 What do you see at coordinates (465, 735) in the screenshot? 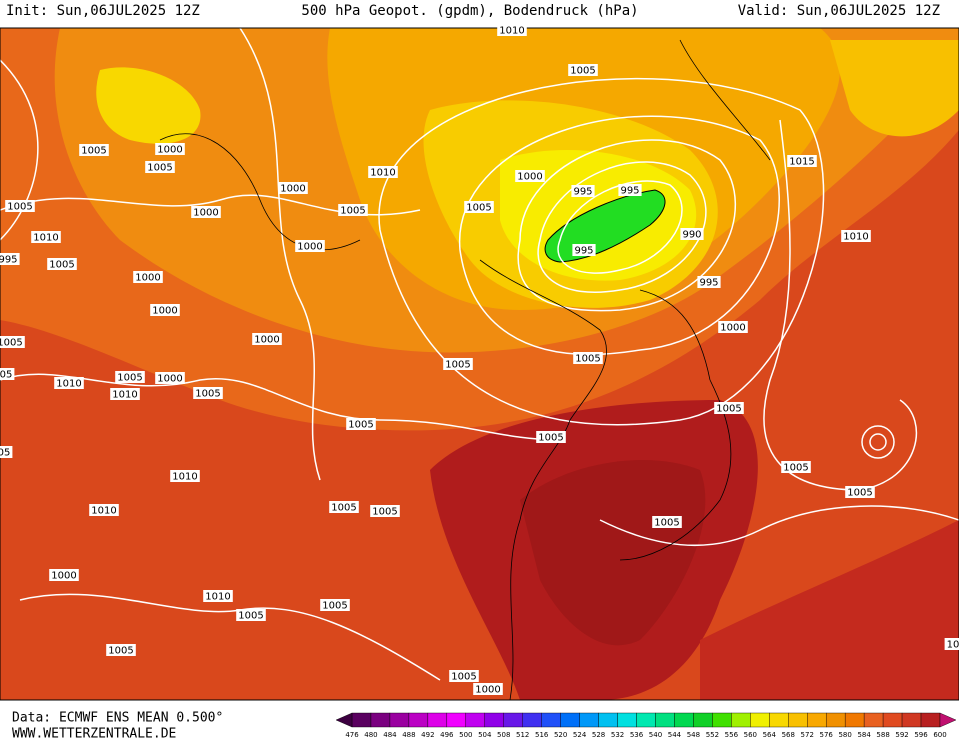
I see `colorbar-label: 500` at bounding box center [465, 735].